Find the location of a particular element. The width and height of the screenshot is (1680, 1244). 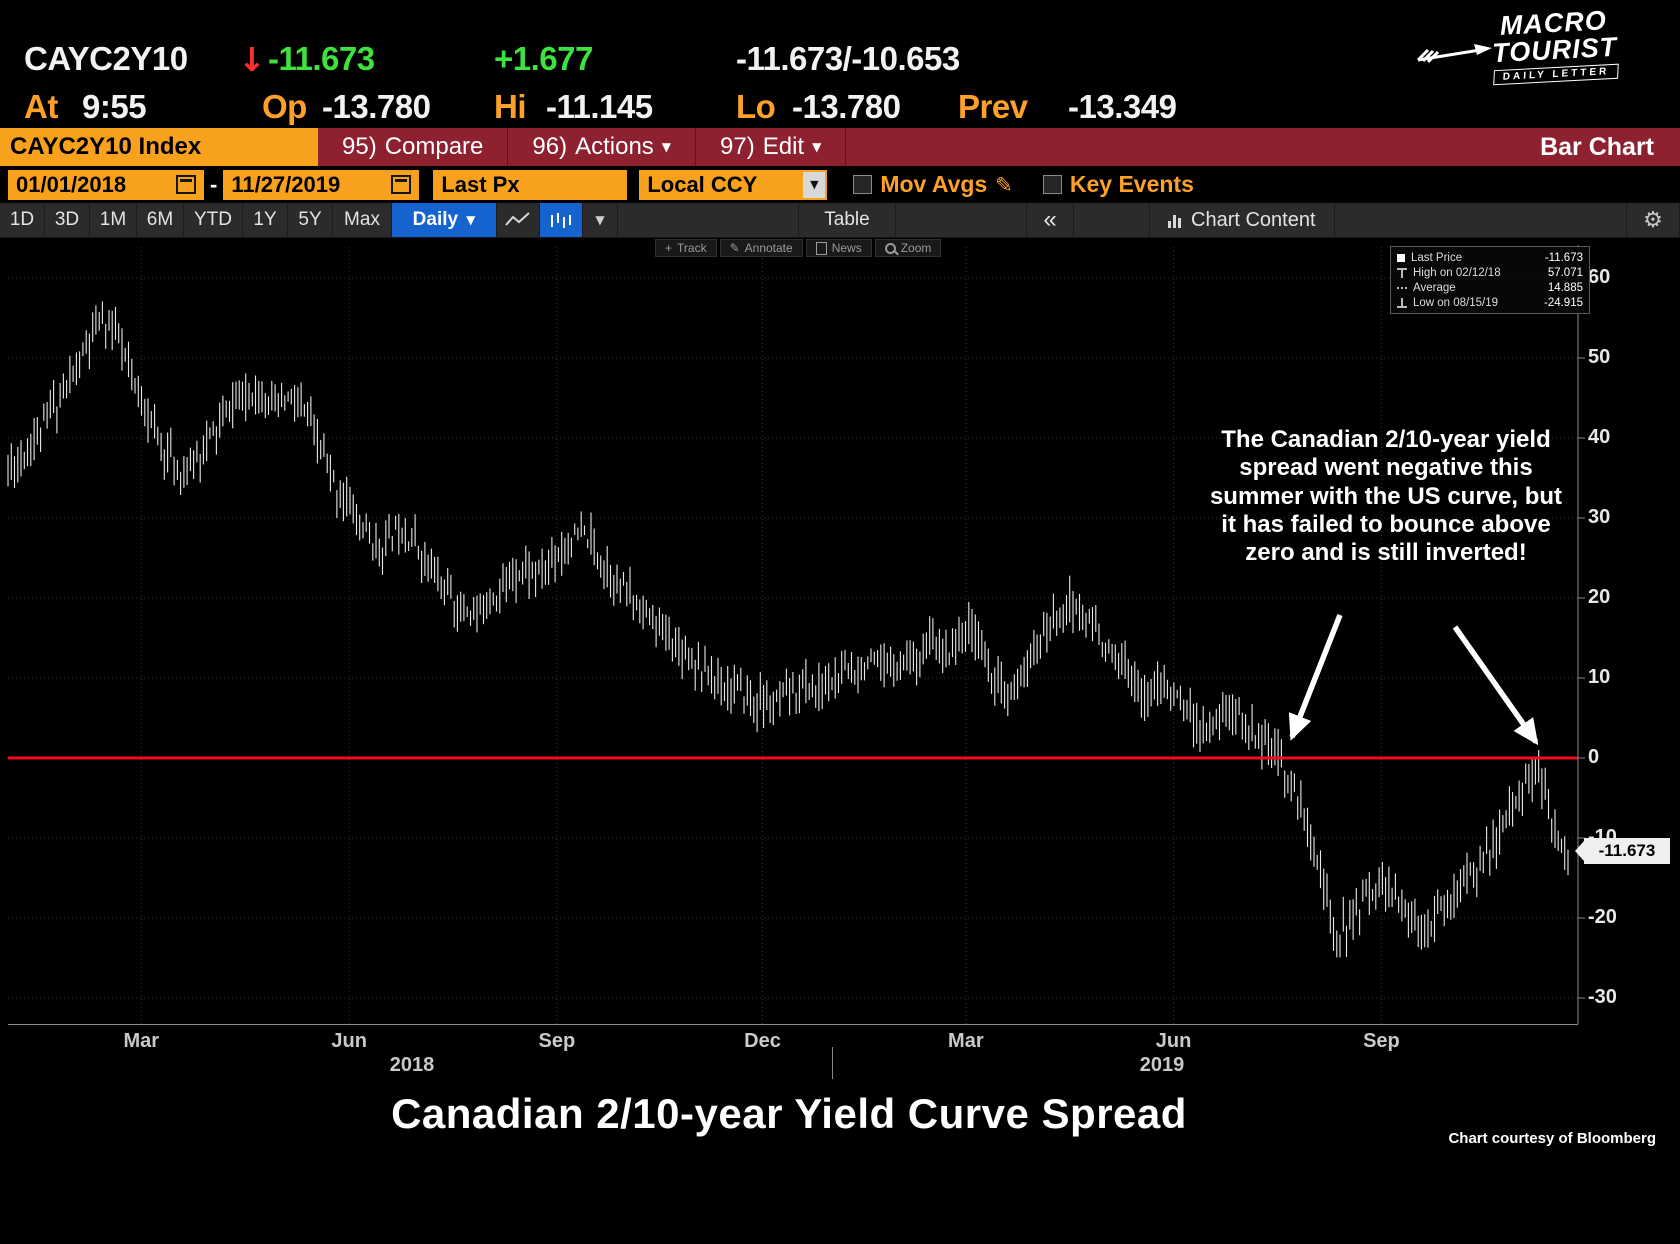

period-5y-button: 5Y is located at coordinates (310, 220).